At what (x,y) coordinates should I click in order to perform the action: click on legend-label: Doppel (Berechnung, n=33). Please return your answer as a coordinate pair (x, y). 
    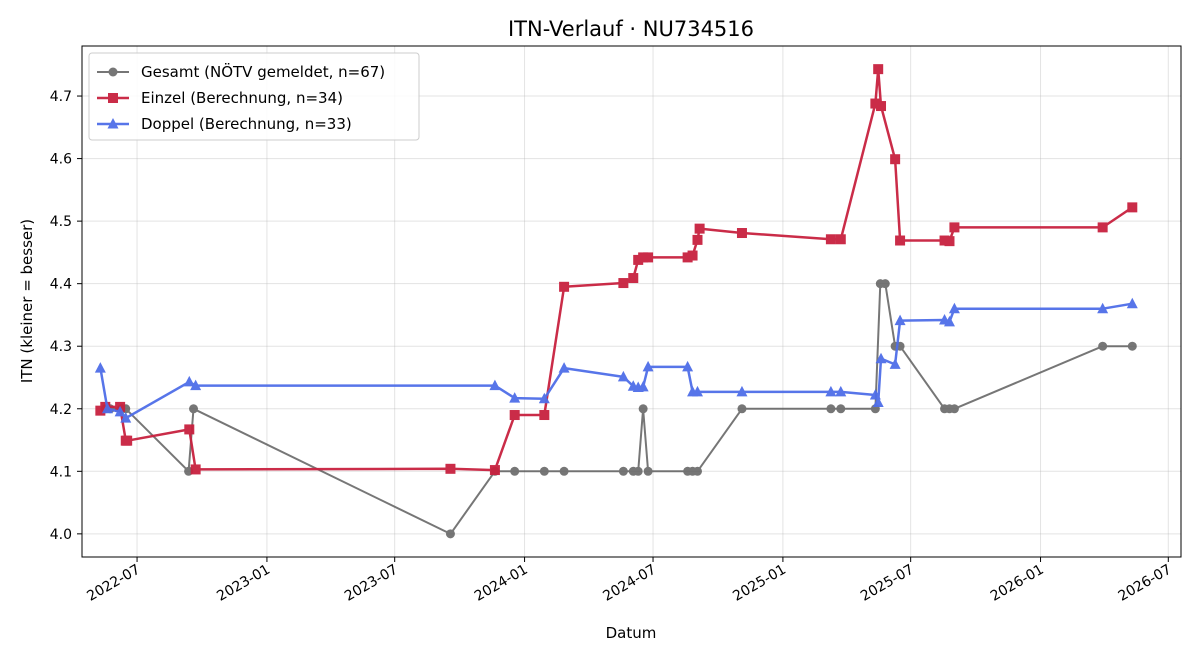
    Looking at the image, I should click on (246, 124).